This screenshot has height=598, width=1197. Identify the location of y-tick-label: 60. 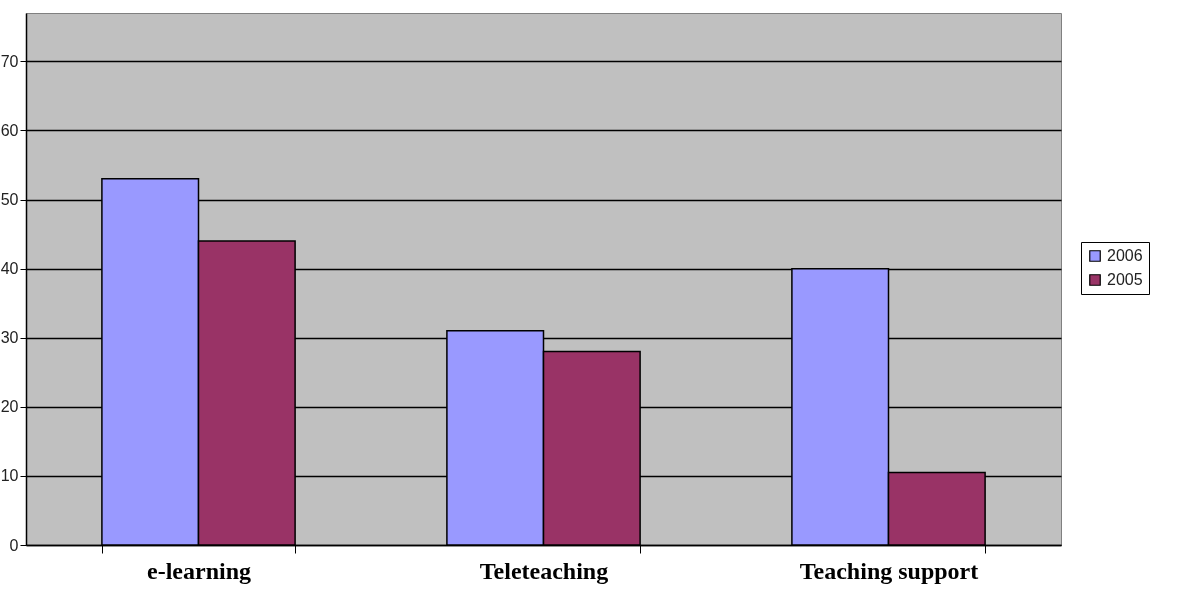
(9, 130).